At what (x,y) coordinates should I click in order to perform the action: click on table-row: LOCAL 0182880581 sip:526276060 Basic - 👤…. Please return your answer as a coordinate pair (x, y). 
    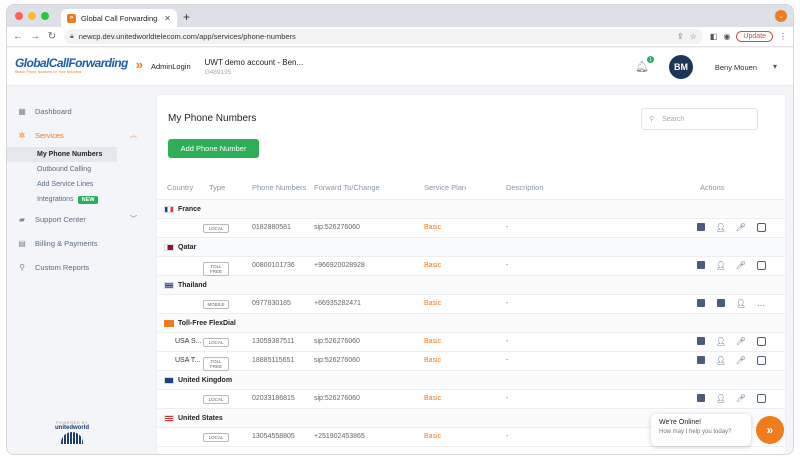
    Looking at the image, I should click on (471, 228).